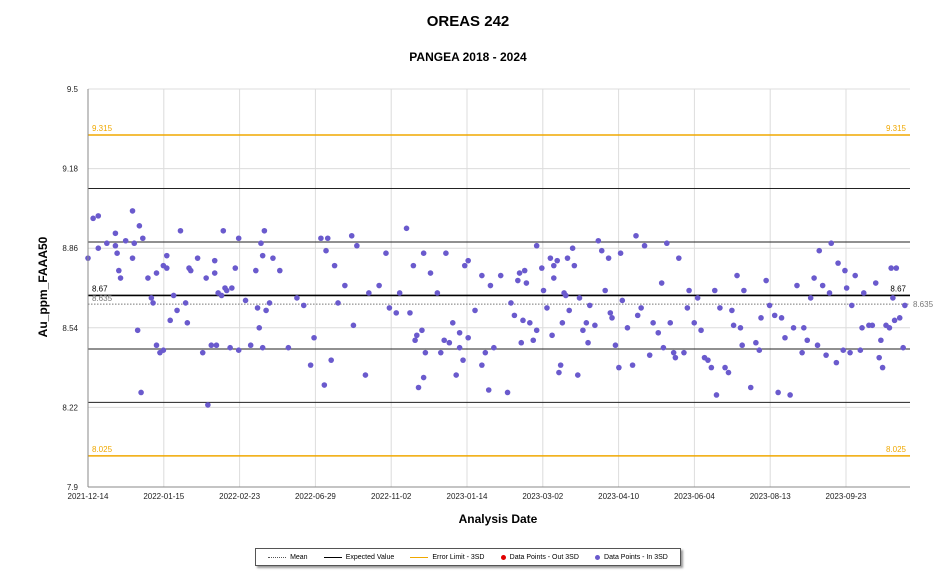 Image resolution: width=936 pixels, height=582 pixels. Describe the element at coordinates (43, 286) in the screenshot. I see `y-axis-label: Au_ppm_FAAA50` at that location.